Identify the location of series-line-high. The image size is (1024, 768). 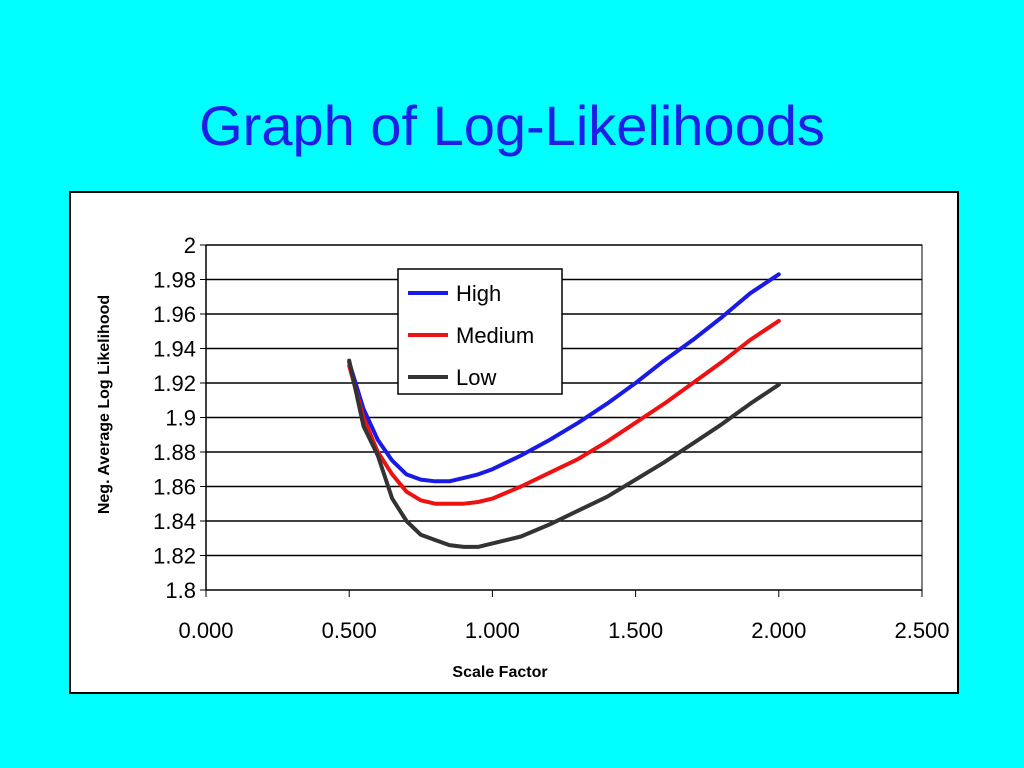
(564, 378).